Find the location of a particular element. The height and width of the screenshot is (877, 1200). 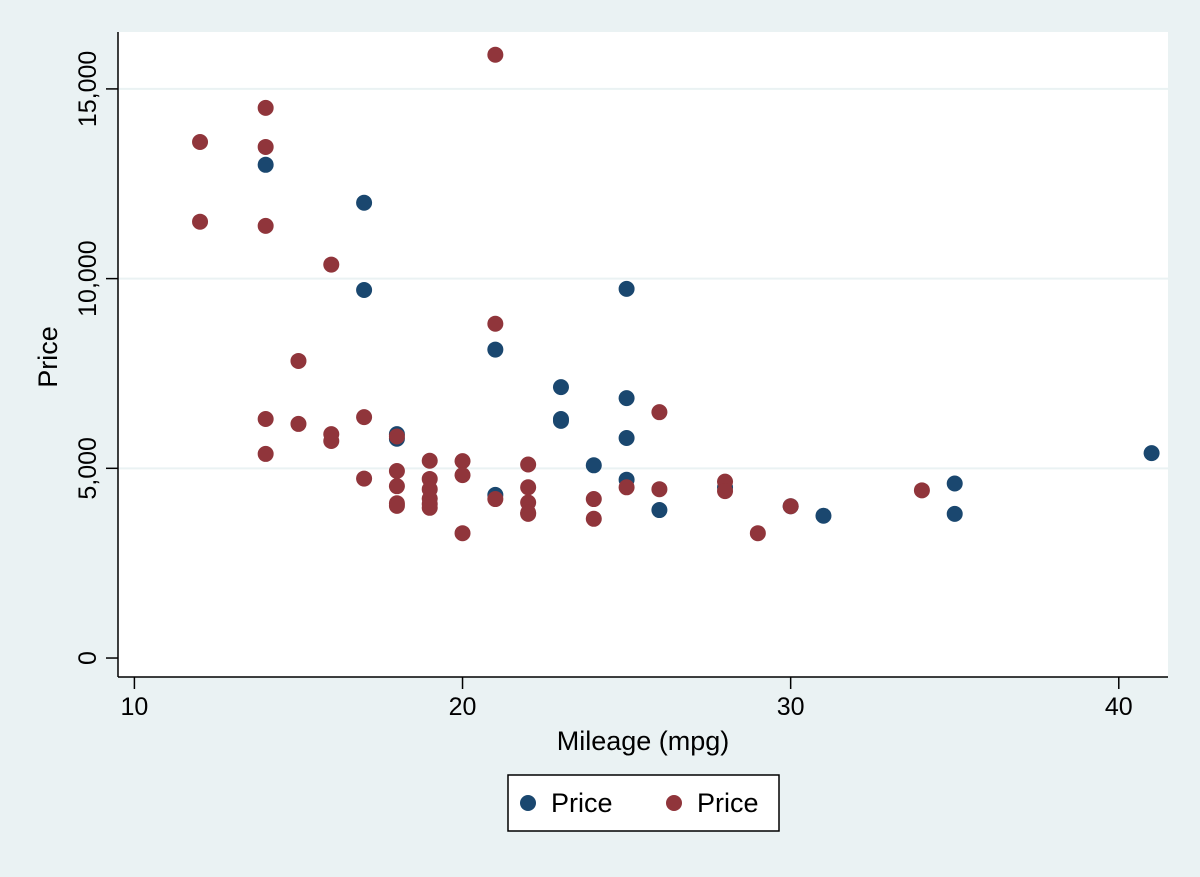

legend: Price Price is located at coordinates (643, 803).